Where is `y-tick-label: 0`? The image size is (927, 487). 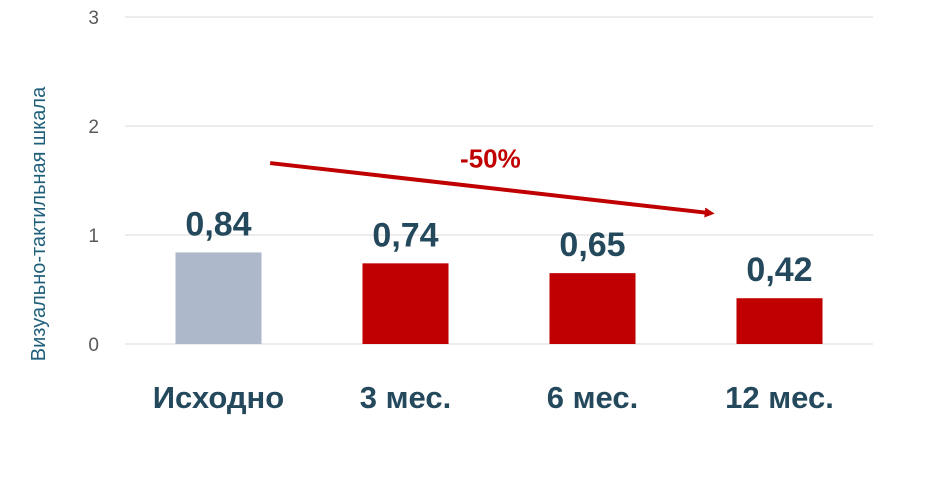 y-tick-label: 0 is located at coordinates (93, 345).